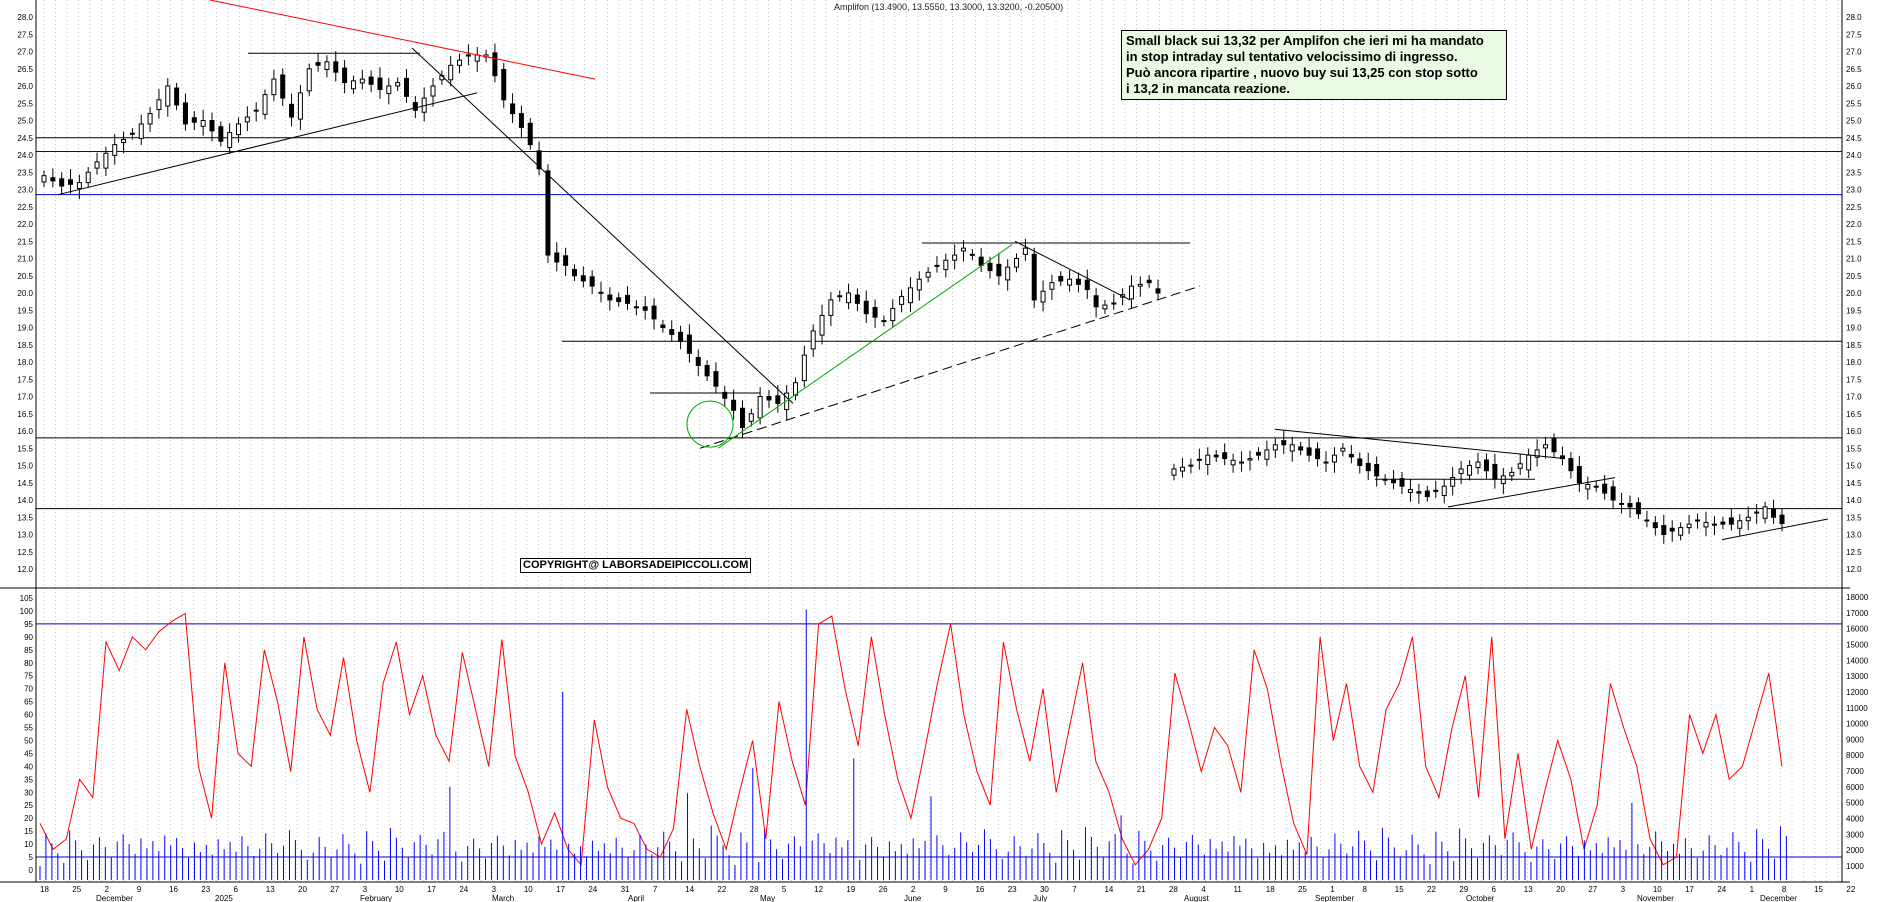  Describe the element at coordinates (1854, 52) in the screenshot. I see `price-tick-label-right: 27.0` at that location.